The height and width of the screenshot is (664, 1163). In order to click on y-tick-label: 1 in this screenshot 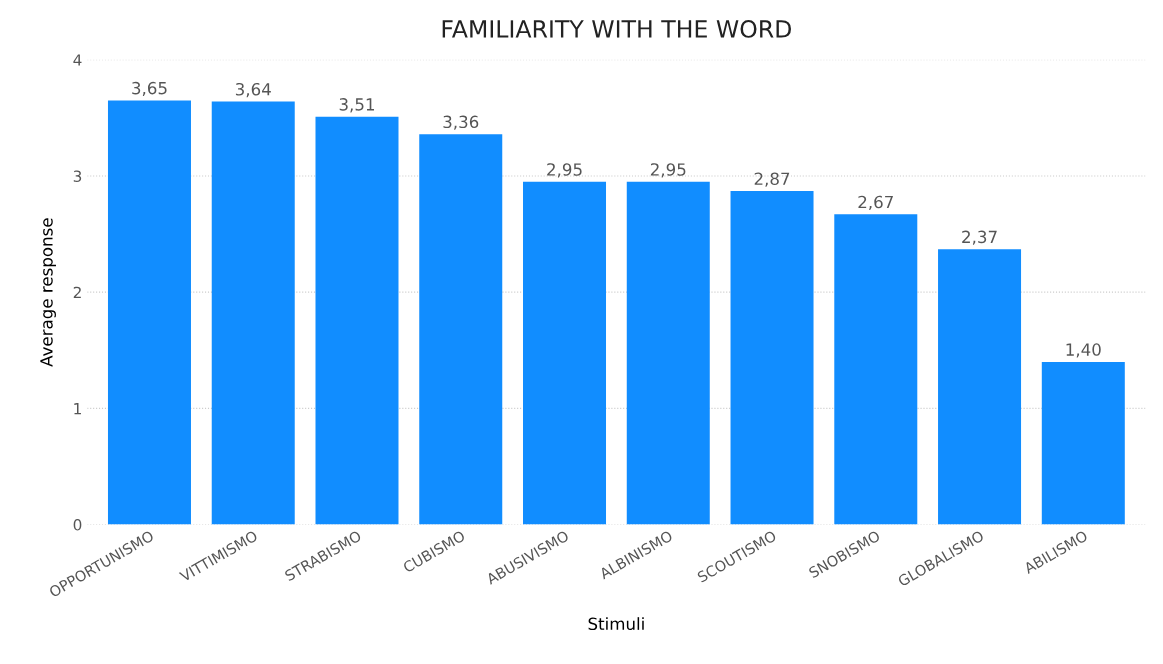, I will do `click(77, 409)`.